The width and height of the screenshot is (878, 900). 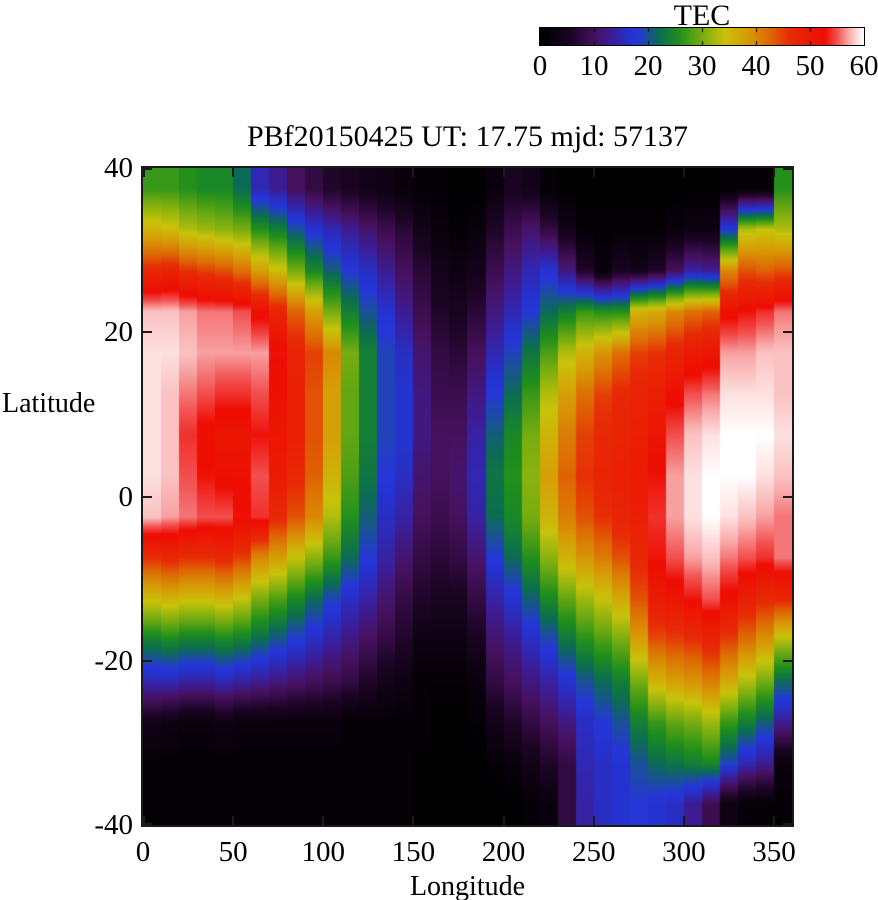 I want to click on colorbar-tick-label: 30, so click(x=702, y=66).